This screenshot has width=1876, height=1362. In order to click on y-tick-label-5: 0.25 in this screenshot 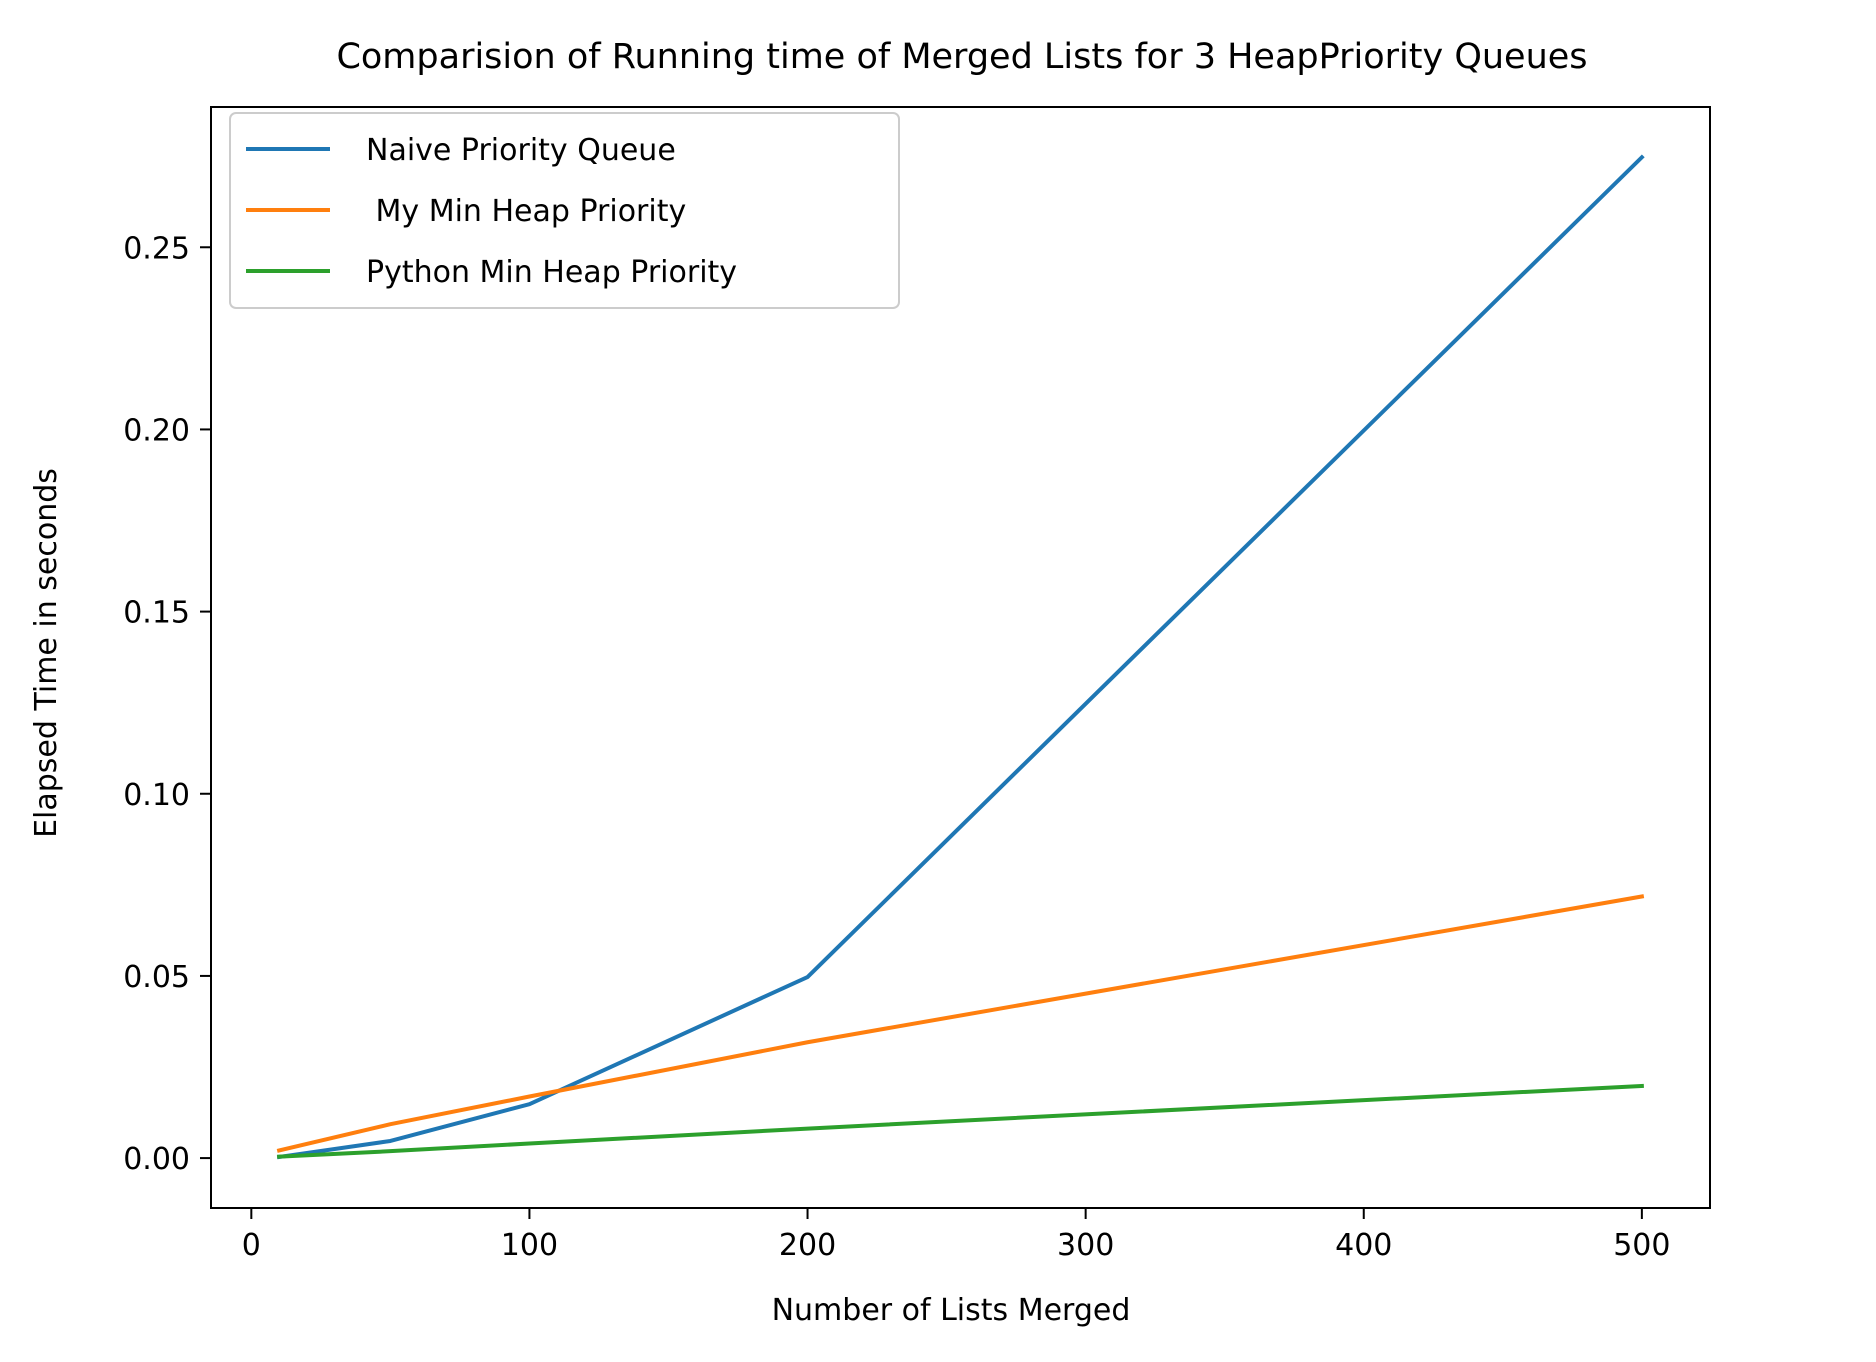, I will do `click(156, 248)`.